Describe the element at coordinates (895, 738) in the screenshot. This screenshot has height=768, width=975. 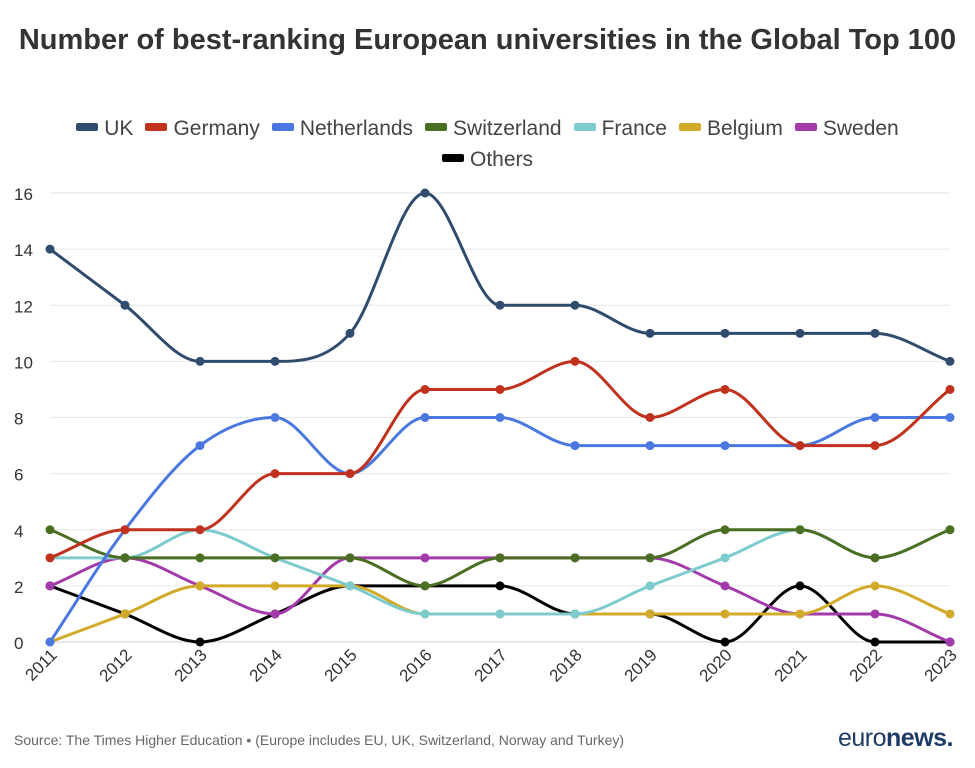
I see `euronews-logo: euronews.` at that location.